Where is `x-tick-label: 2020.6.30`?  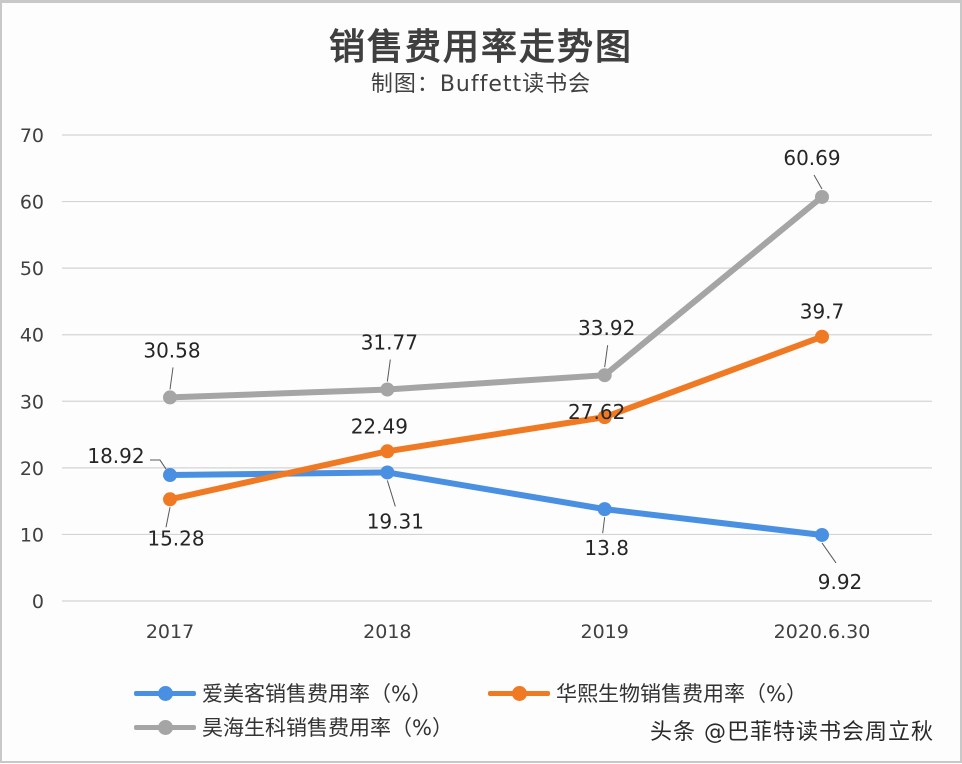
x-tick-label: 2020.6.30 is located at coordinates (822, 632).